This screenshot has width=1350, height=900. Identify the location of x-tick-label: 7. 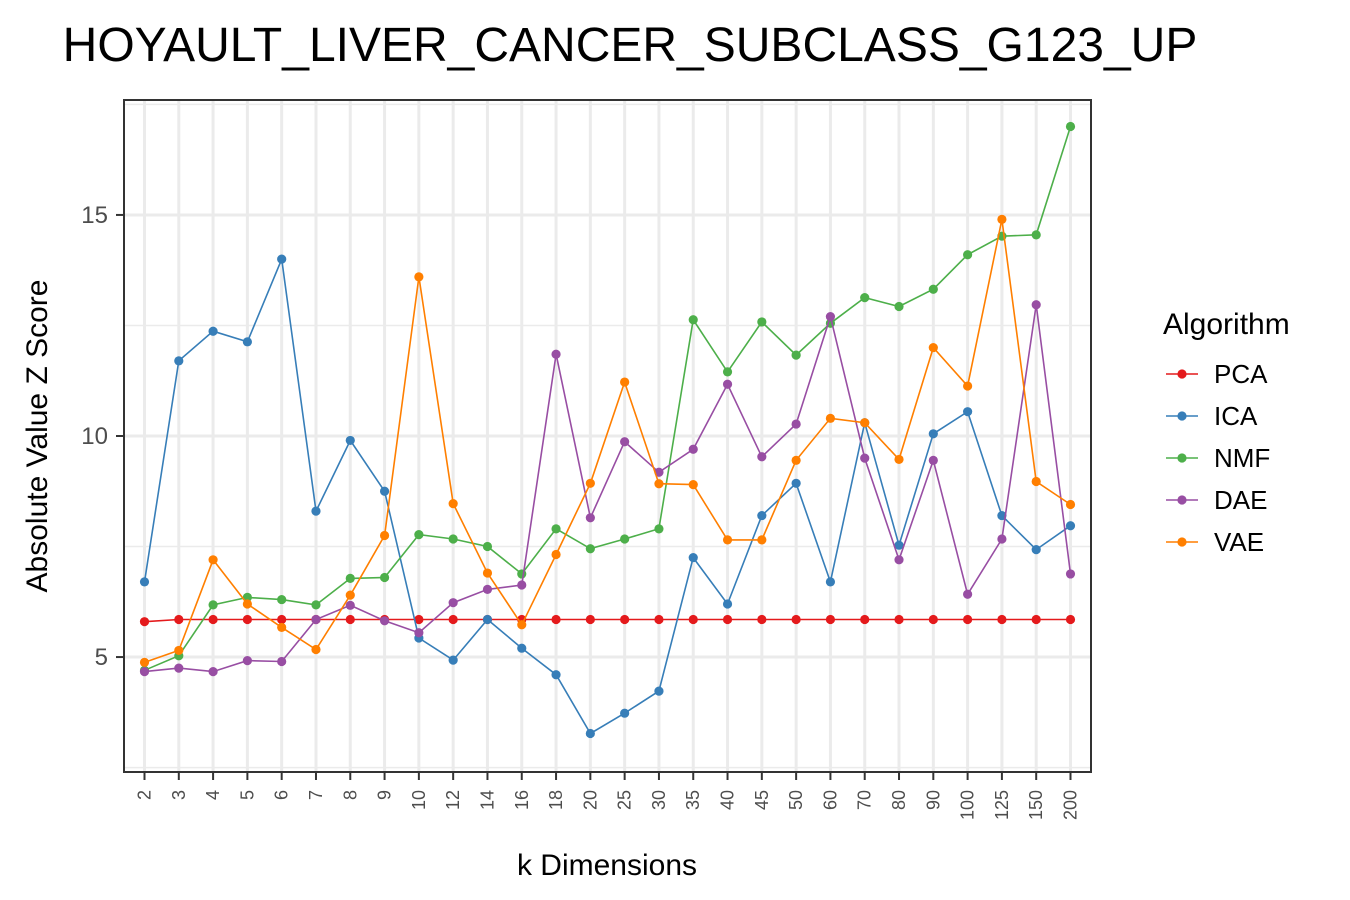
(316, 795).